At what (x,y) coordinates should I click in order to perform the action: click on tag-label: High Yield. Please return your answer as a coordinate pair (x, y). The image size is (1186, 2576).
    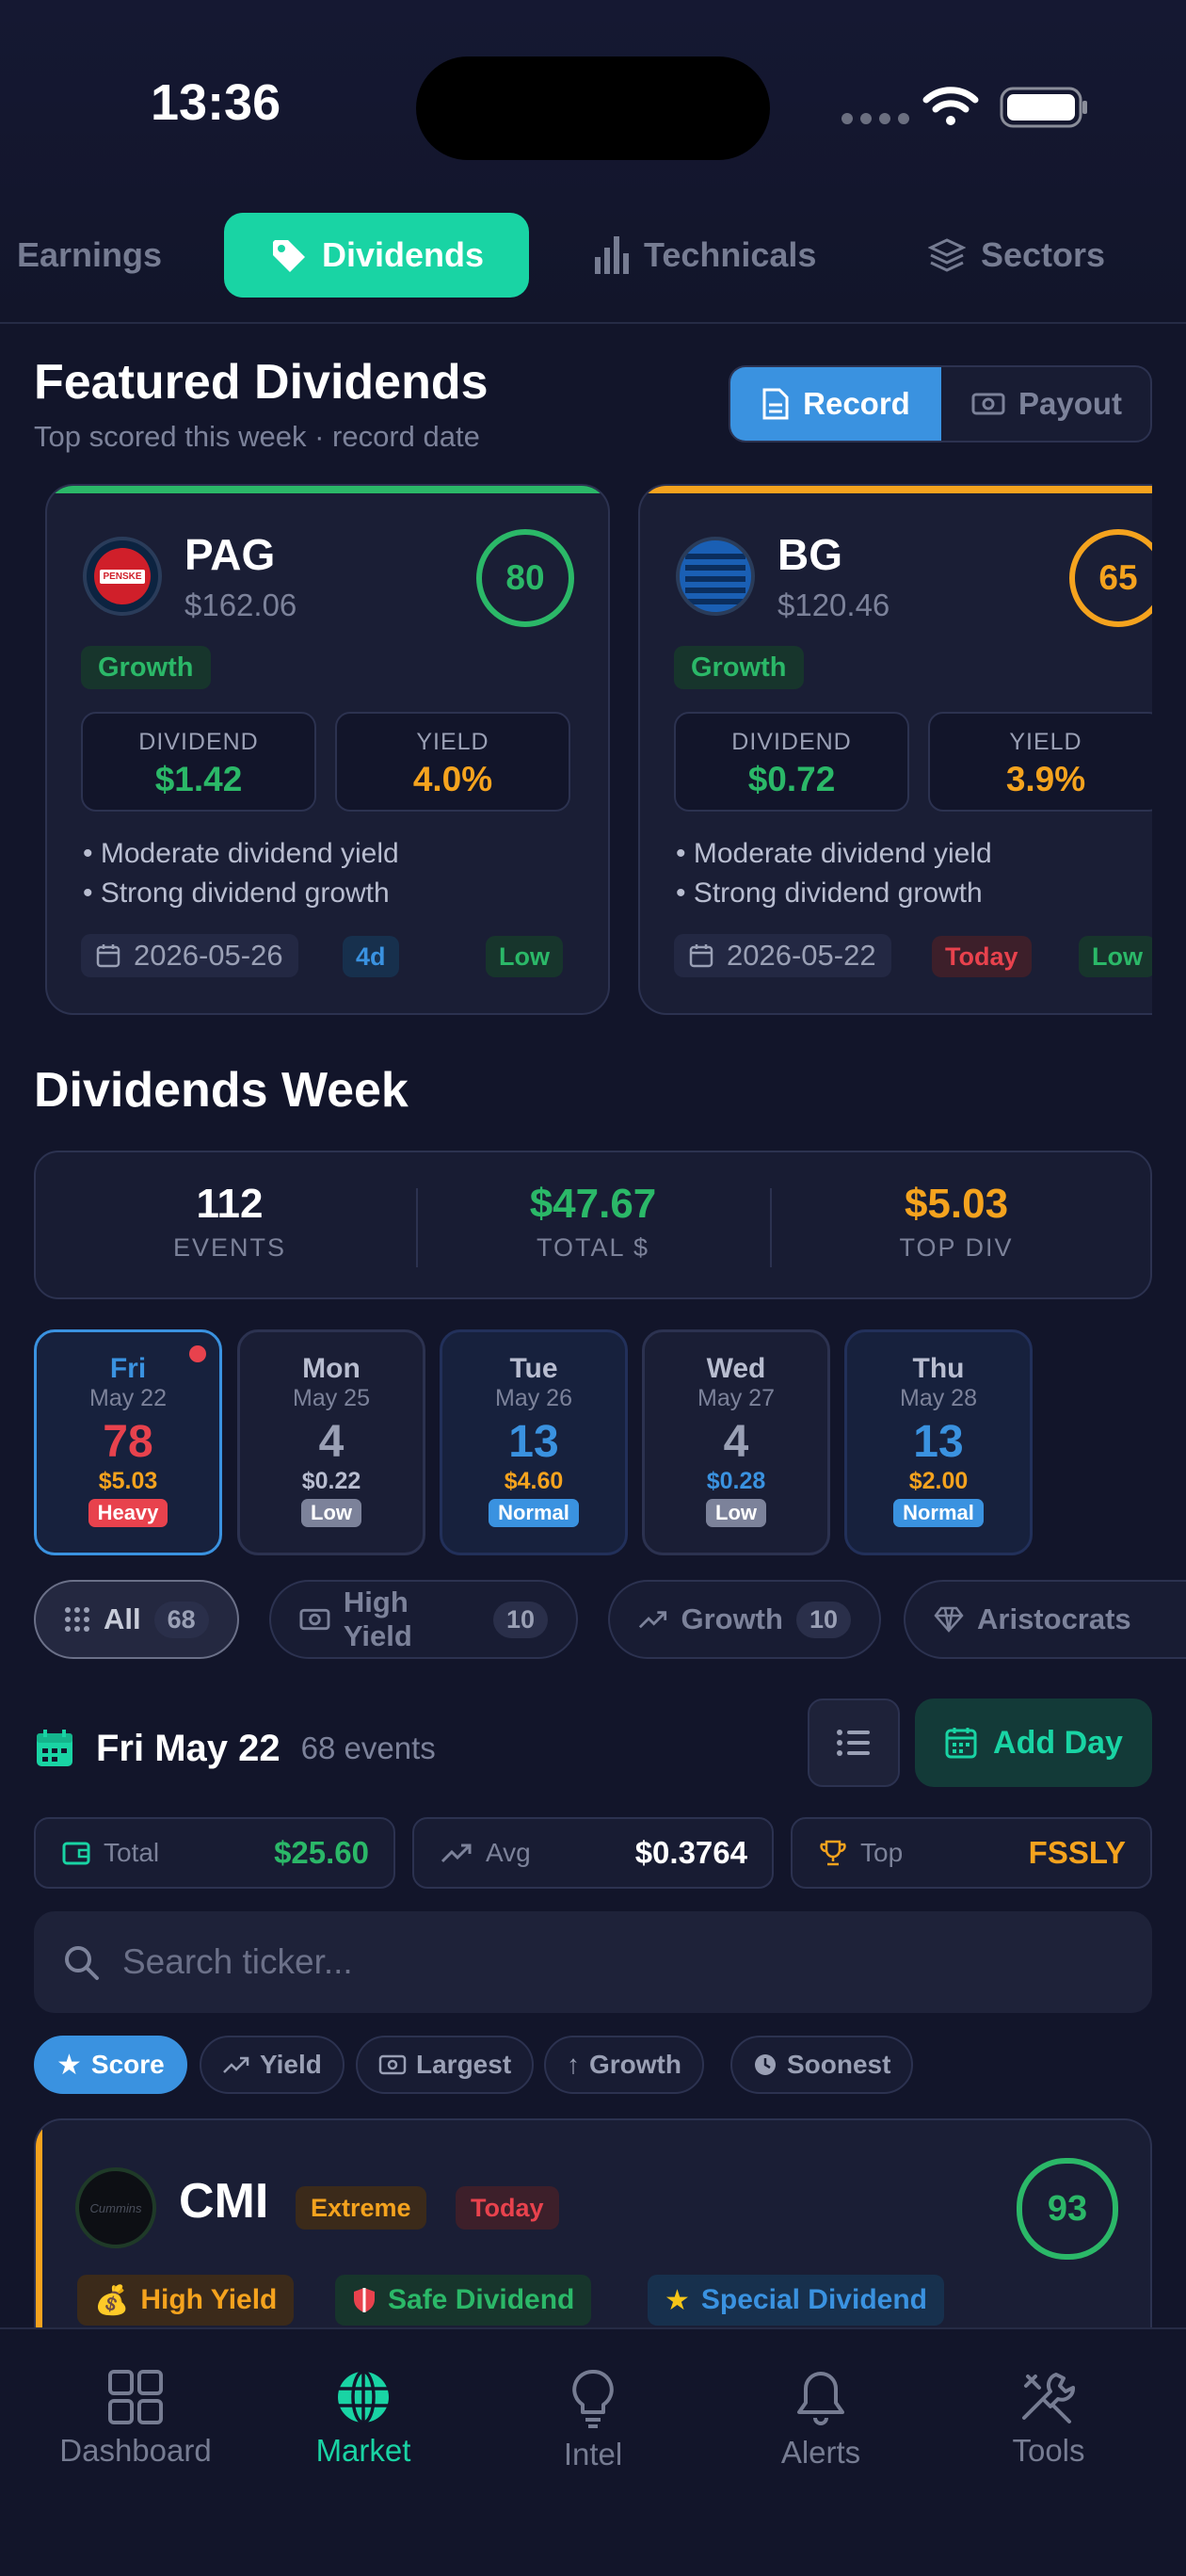
    Looking at the image, I should click on (209, 2299).